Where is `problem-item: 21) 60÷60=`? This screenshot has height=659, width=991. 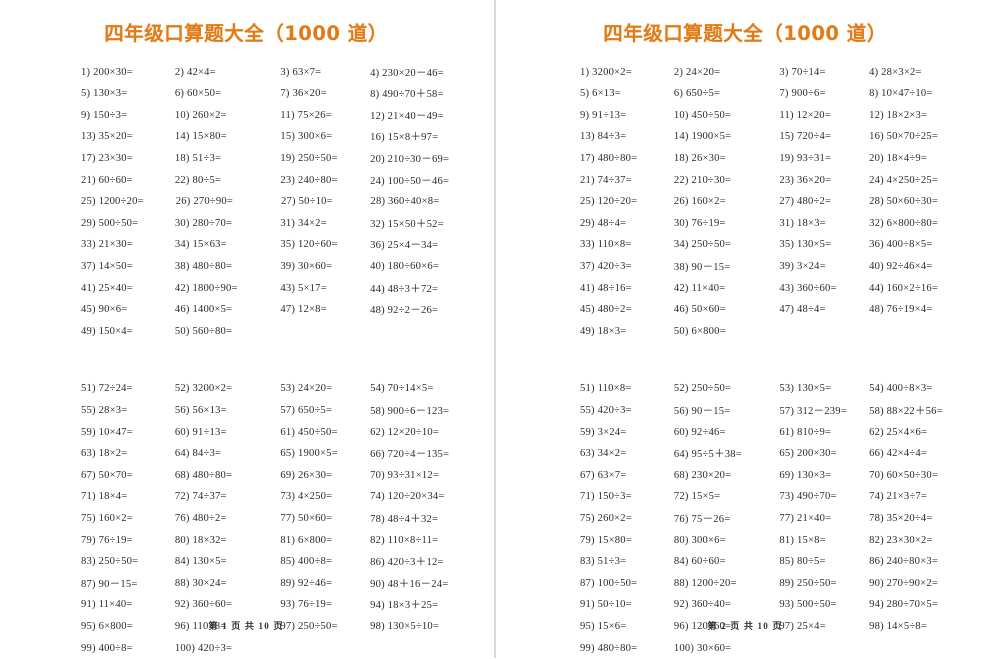
problem-item: 21) 60÷60= is located at coordinates (107, 180).